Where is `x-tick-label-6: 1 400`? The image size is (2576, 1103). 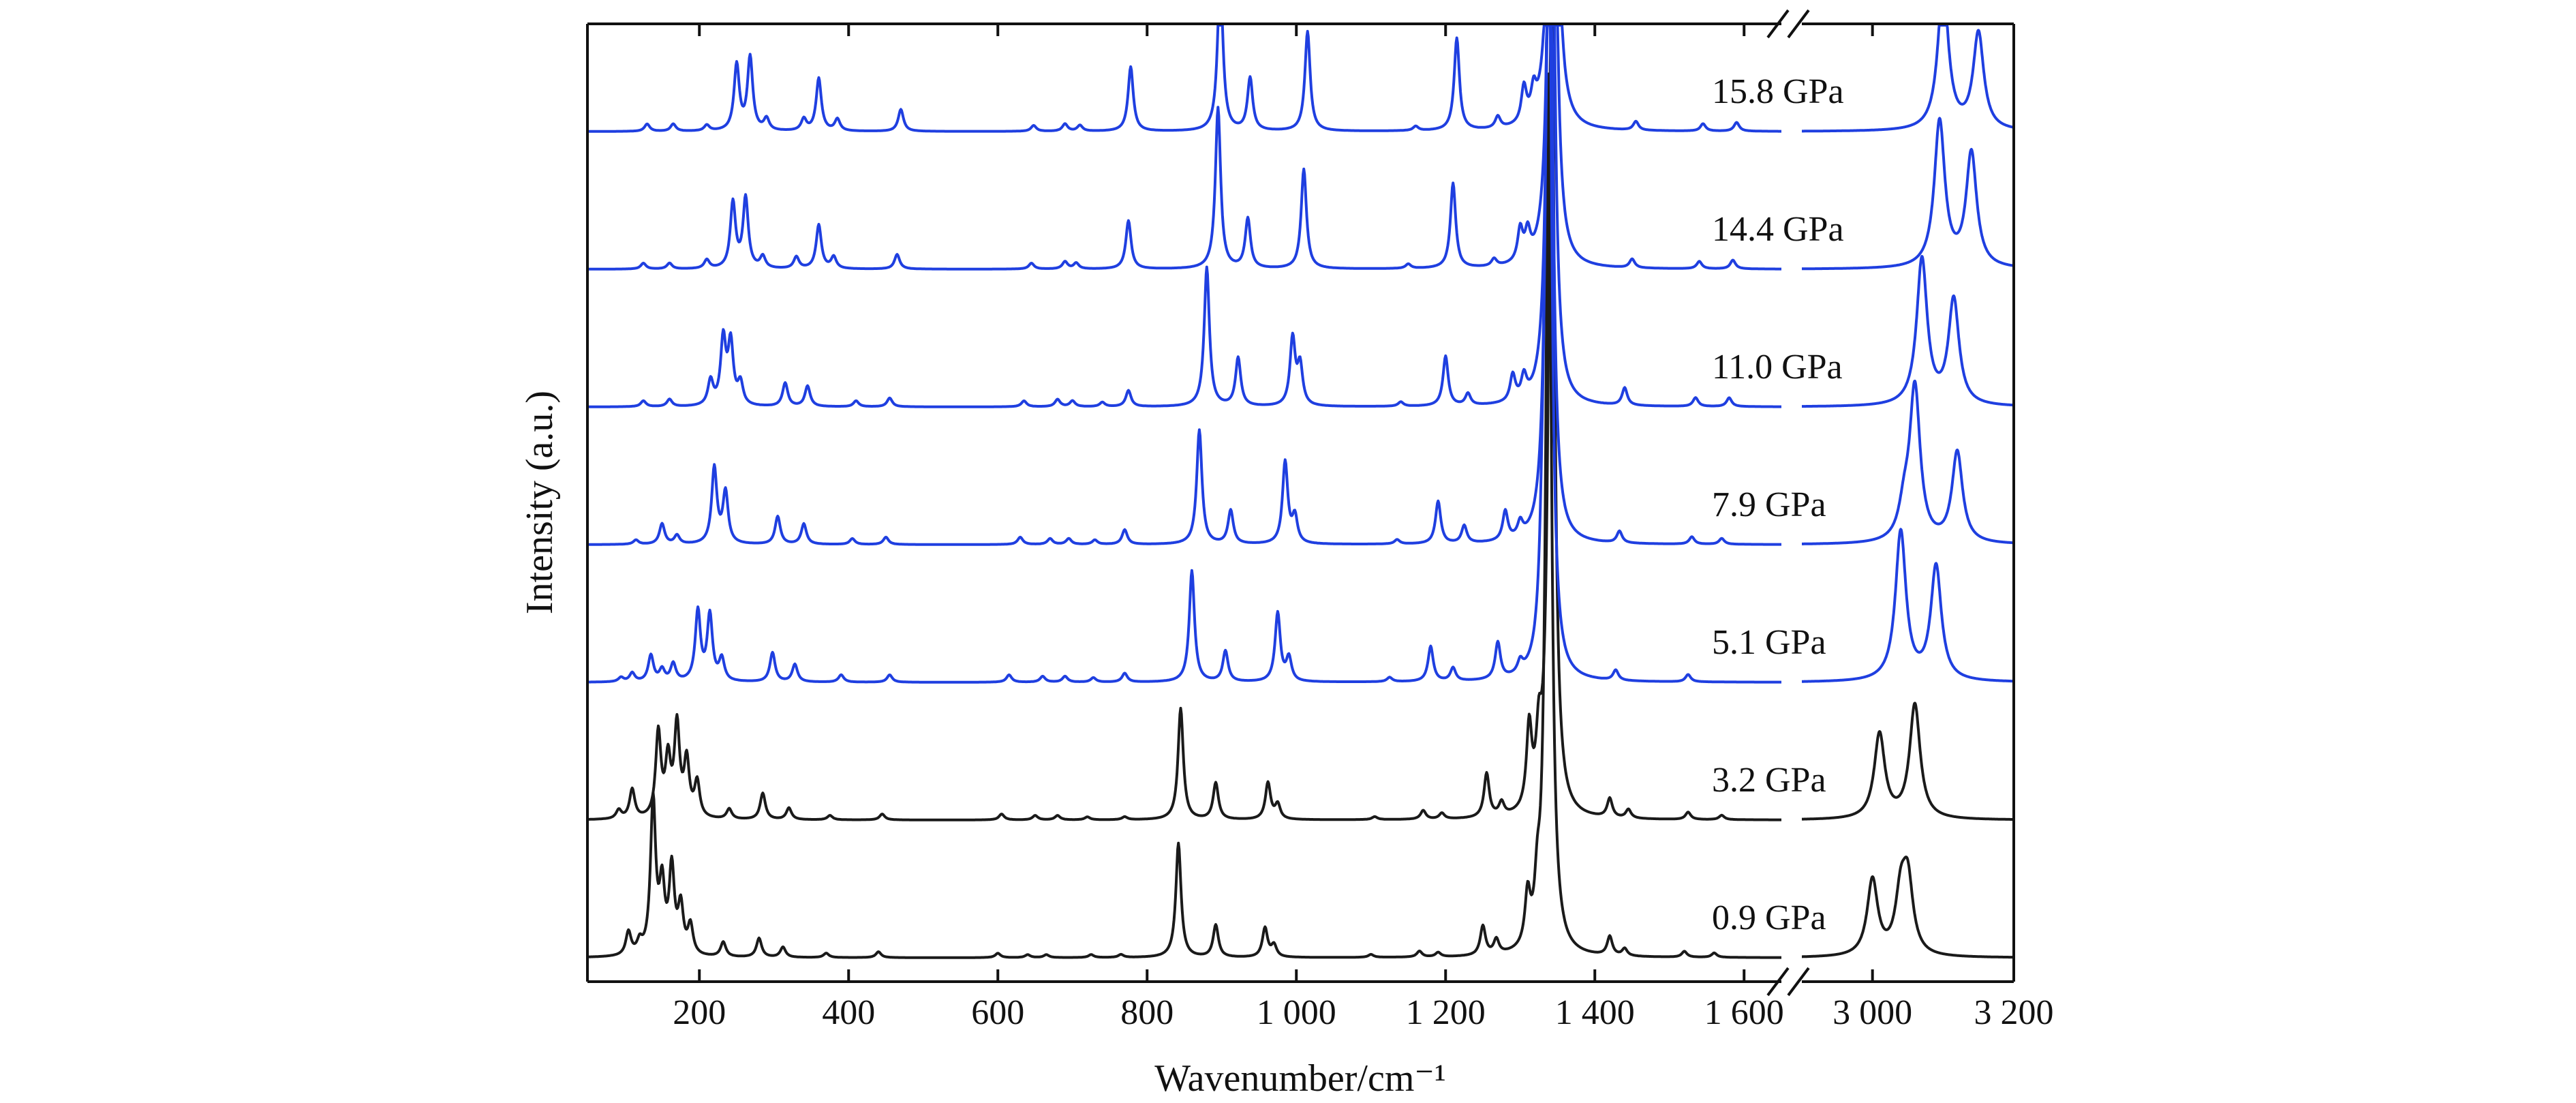 x-tick-label-6: 1 400 is located at coordinates (1595, 1012).